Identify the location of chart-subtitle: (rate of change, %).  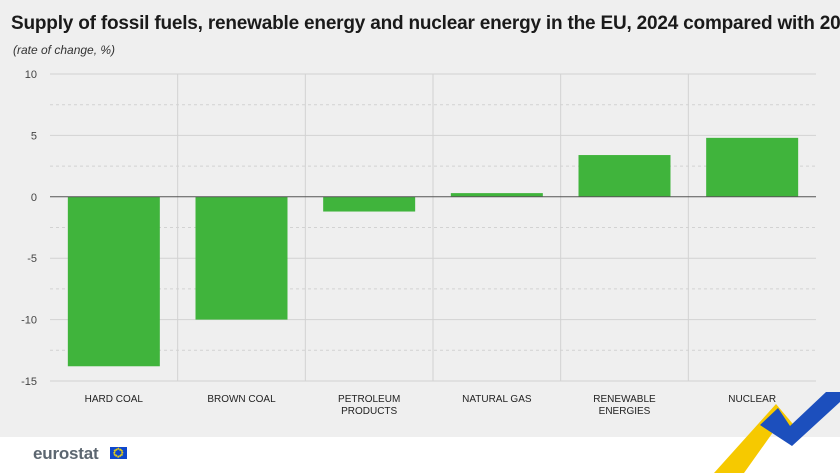
(64, 50).